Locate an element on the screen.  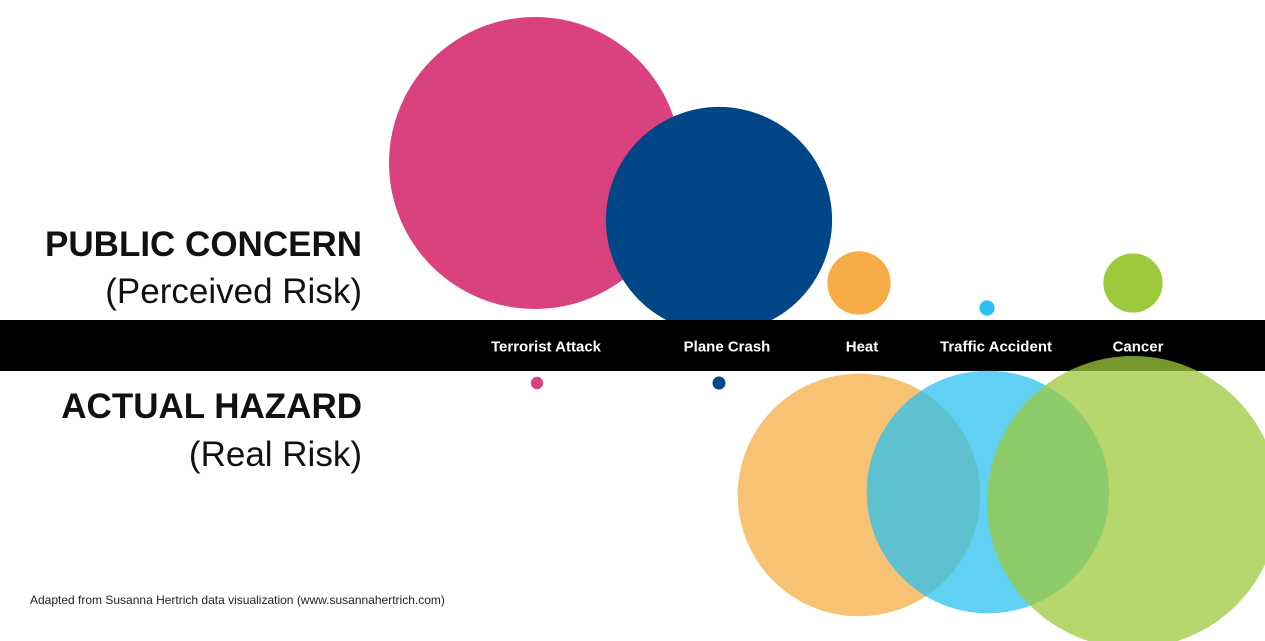
category-label-terrorist-attack: Terrorist Attack is located at coordinates (546, 347).